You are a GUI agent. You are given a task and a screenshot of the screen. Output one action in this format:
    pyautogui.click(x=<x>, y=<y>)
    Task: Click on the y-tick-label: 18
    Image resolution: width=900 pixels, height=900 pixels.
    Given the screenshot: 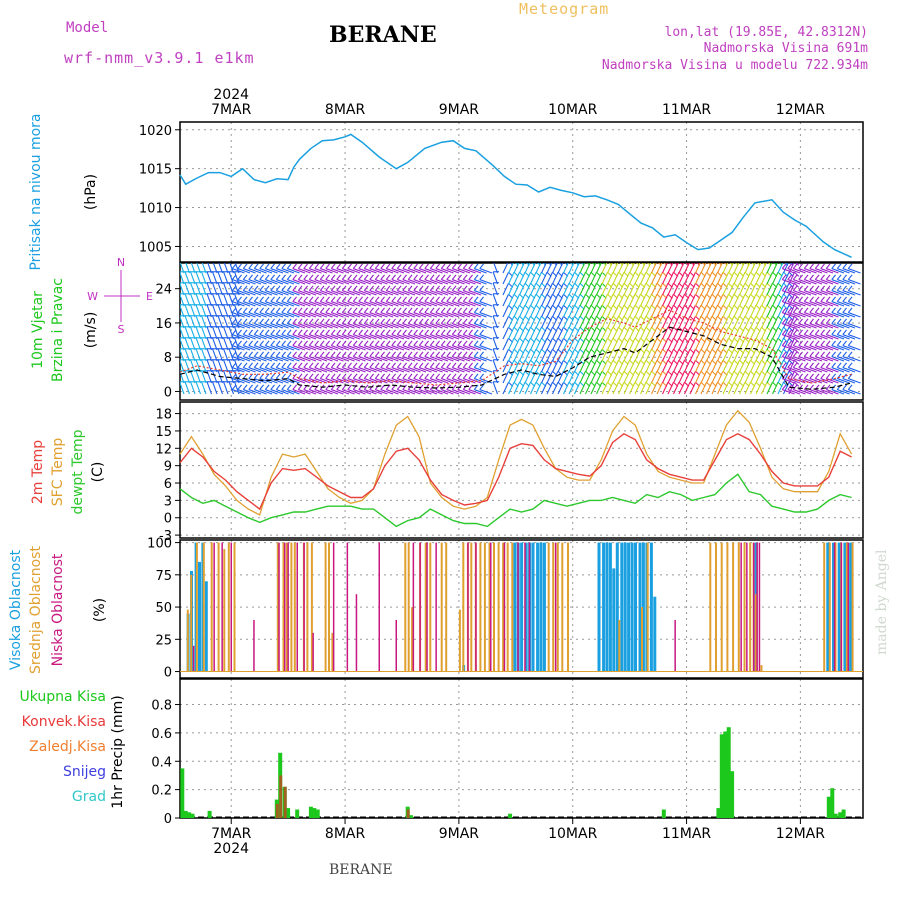 What is the action you would take?
    pyautogui.click(x=163, y=415)
    